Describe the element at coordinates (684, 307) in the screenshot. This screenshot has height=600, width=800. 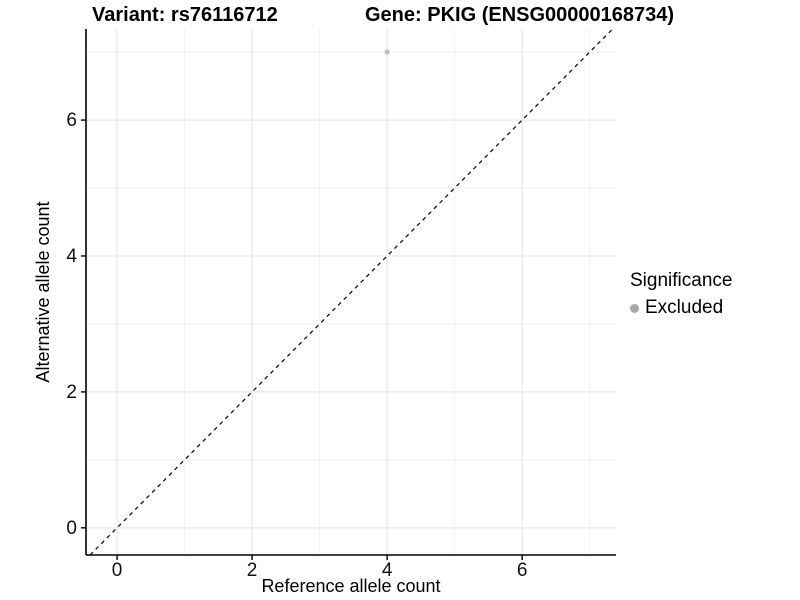
I see `legend-item-label: Excluded` at that location.